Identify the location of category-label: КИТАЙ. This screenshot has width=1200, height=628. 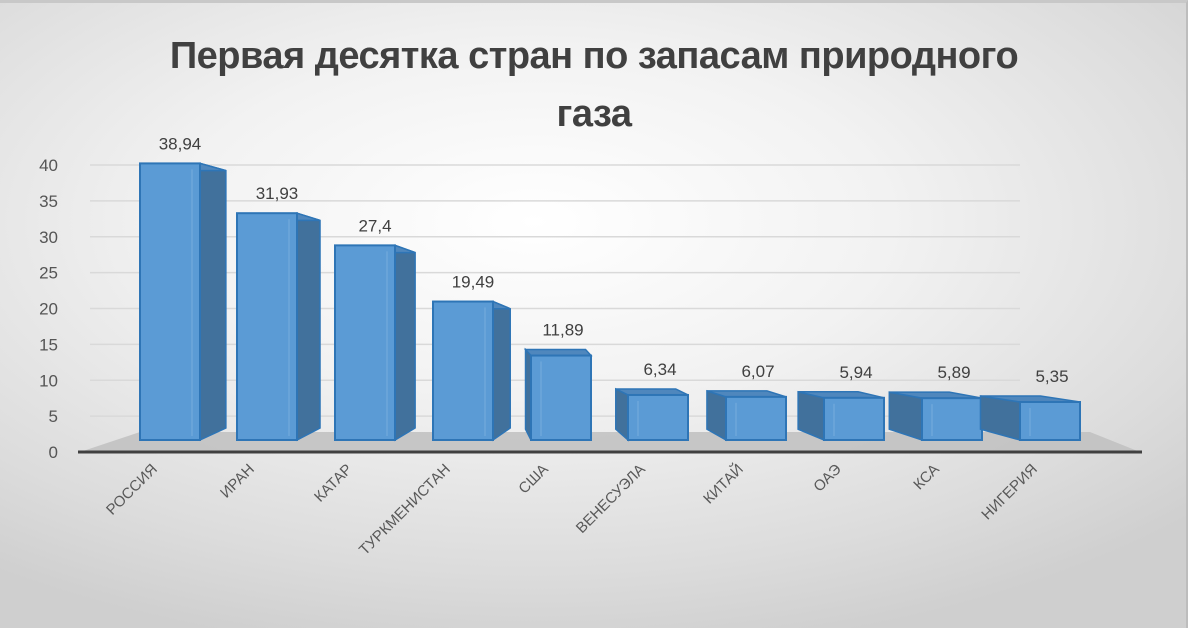
(722, 483).